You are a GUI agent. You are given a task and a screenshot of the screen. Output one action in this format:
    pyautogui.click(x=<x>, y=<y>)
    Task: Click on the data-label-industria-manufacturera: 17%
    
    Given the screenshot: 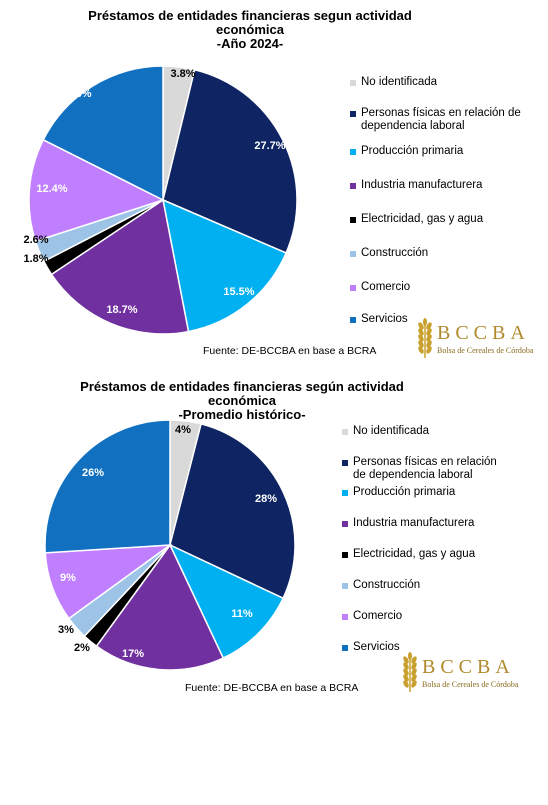 What is the action you would take?
    pyautogui.click(x=133, y=654)
    